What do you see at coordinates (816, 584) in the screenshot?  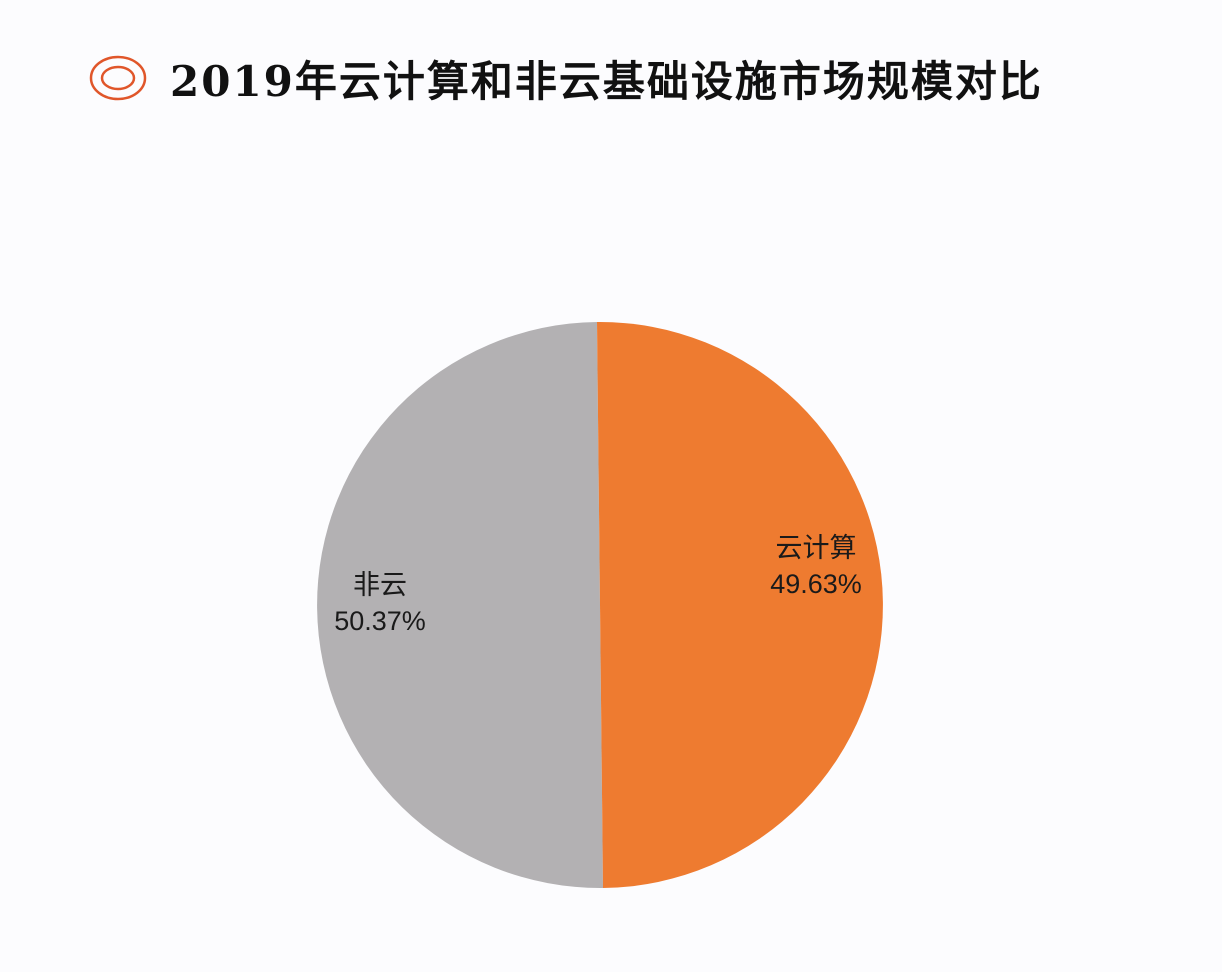 I see `slice-pct-cloud: 49.63%` at bounding box center [816, 584].